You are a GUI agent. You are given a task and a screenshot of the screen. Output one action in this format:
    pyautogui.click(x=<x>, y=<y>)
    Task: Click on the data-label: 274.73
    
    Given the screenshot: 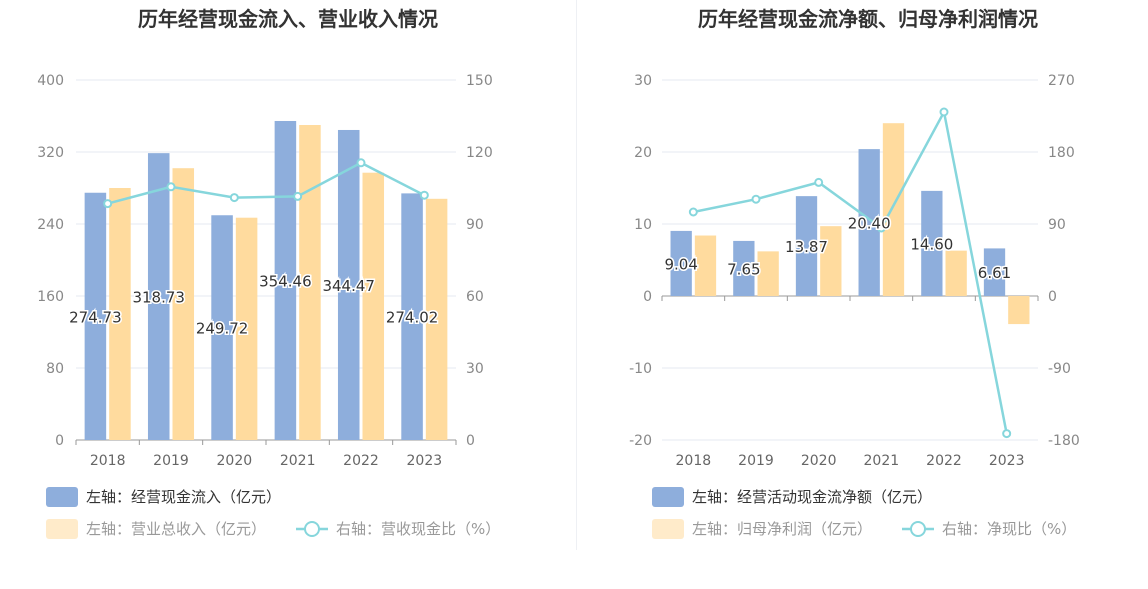 What is the action you would take?
    pyautogui.click(x=95, y=317)
    